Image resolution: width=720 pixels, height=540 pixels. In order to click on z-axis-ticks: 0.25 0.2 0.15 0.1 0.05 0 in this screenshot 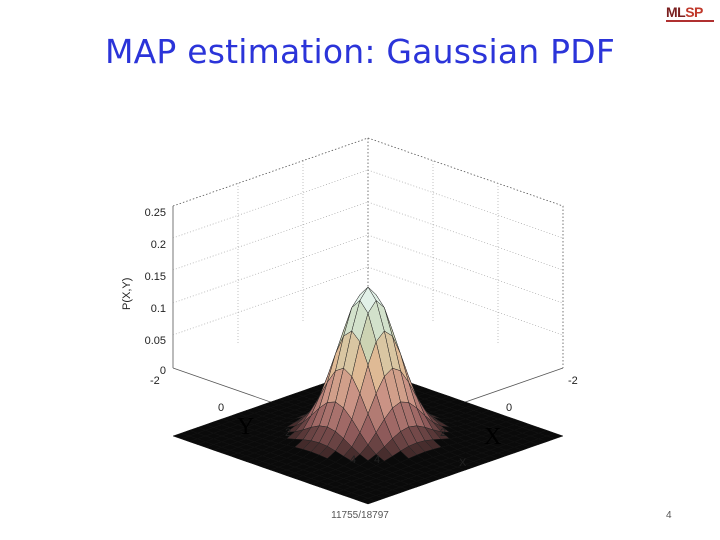, I will do `click(155, 292)`.